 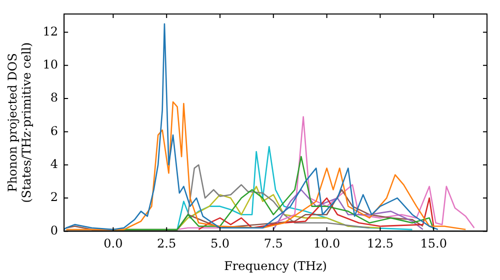 I want to click on x-tick-label: 0.0, so click(x=113, y=243).